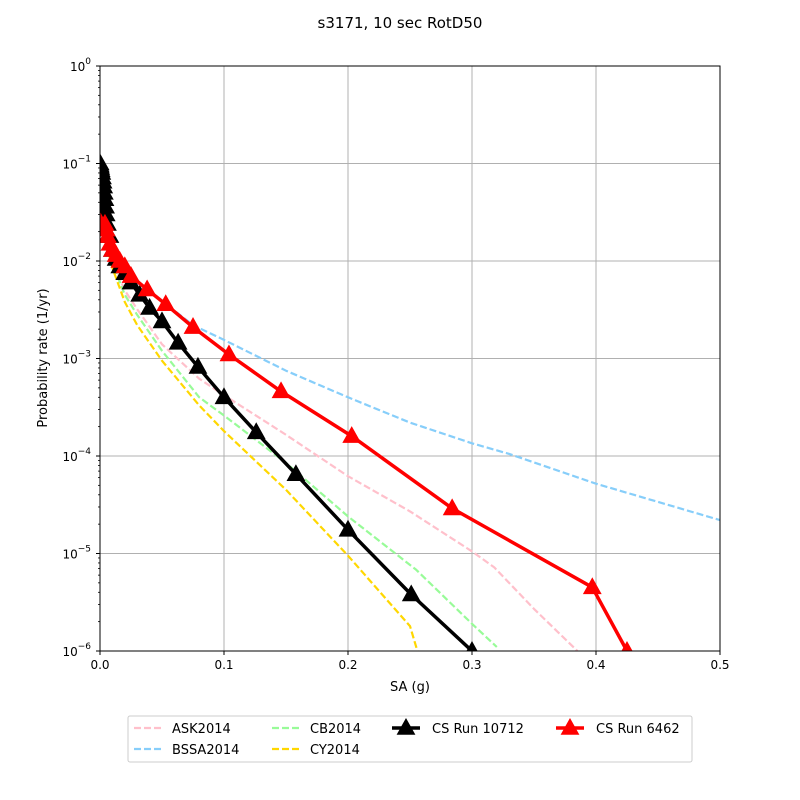 This screenshot has height=800, width=800. Describe the element at coordinates (76, 553) in the screenshot. I see `y-tick-label: 10⁻⁵` at that location.